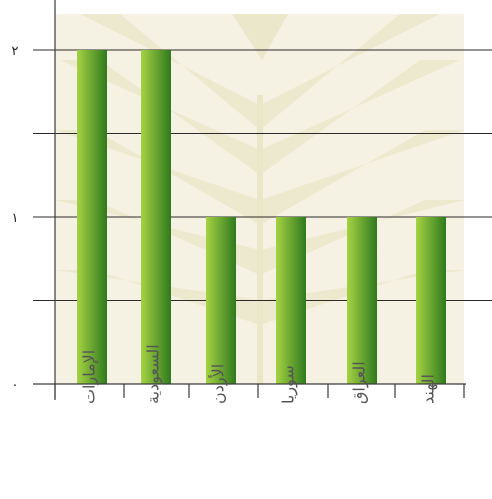  What do you see at coordinates (154, 374) in the screenshot?
I see `x-category-label: السعودية` at bounding box center [154, 374].